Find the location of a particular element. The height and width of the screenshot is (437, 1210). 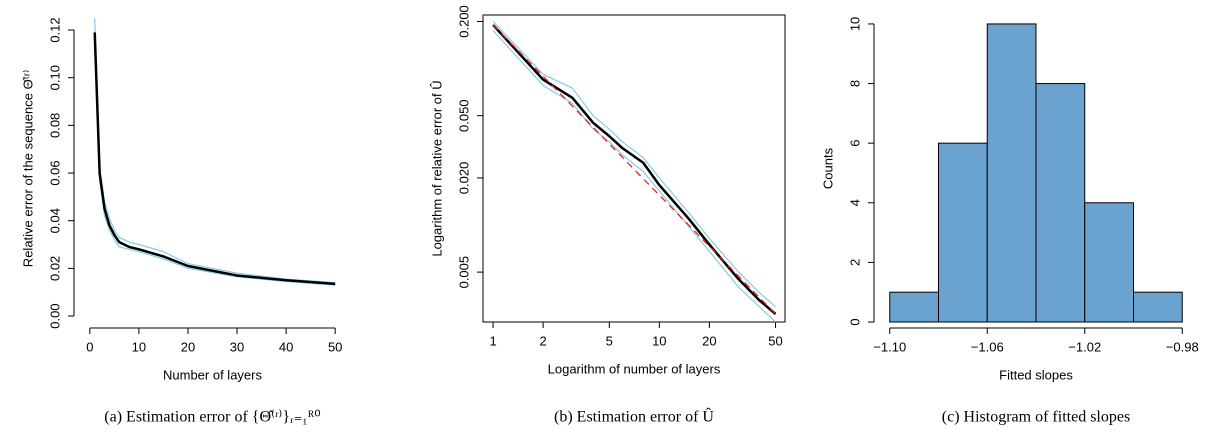

y-tick-label: 6 is located at coordinates (854, 143).